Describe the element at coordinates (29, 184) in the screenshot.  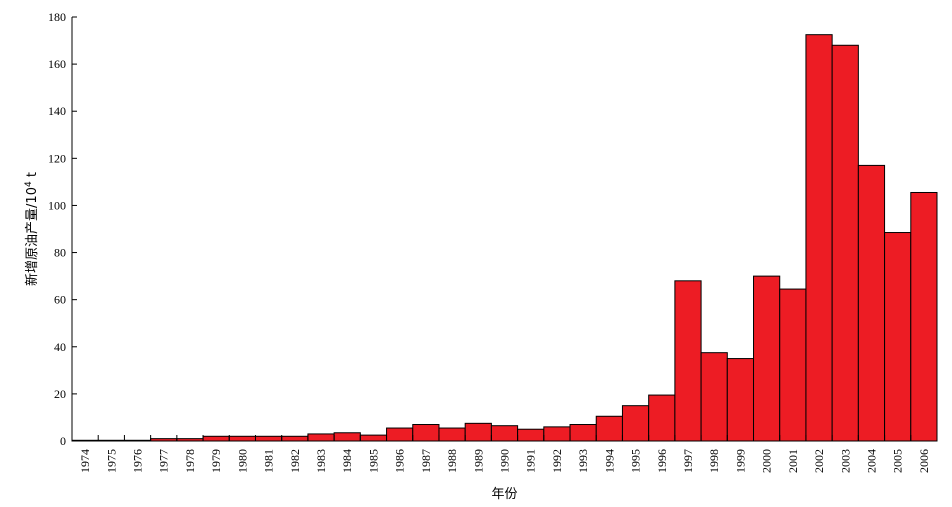
I see `y-axis-label-sup: 4` at that location.